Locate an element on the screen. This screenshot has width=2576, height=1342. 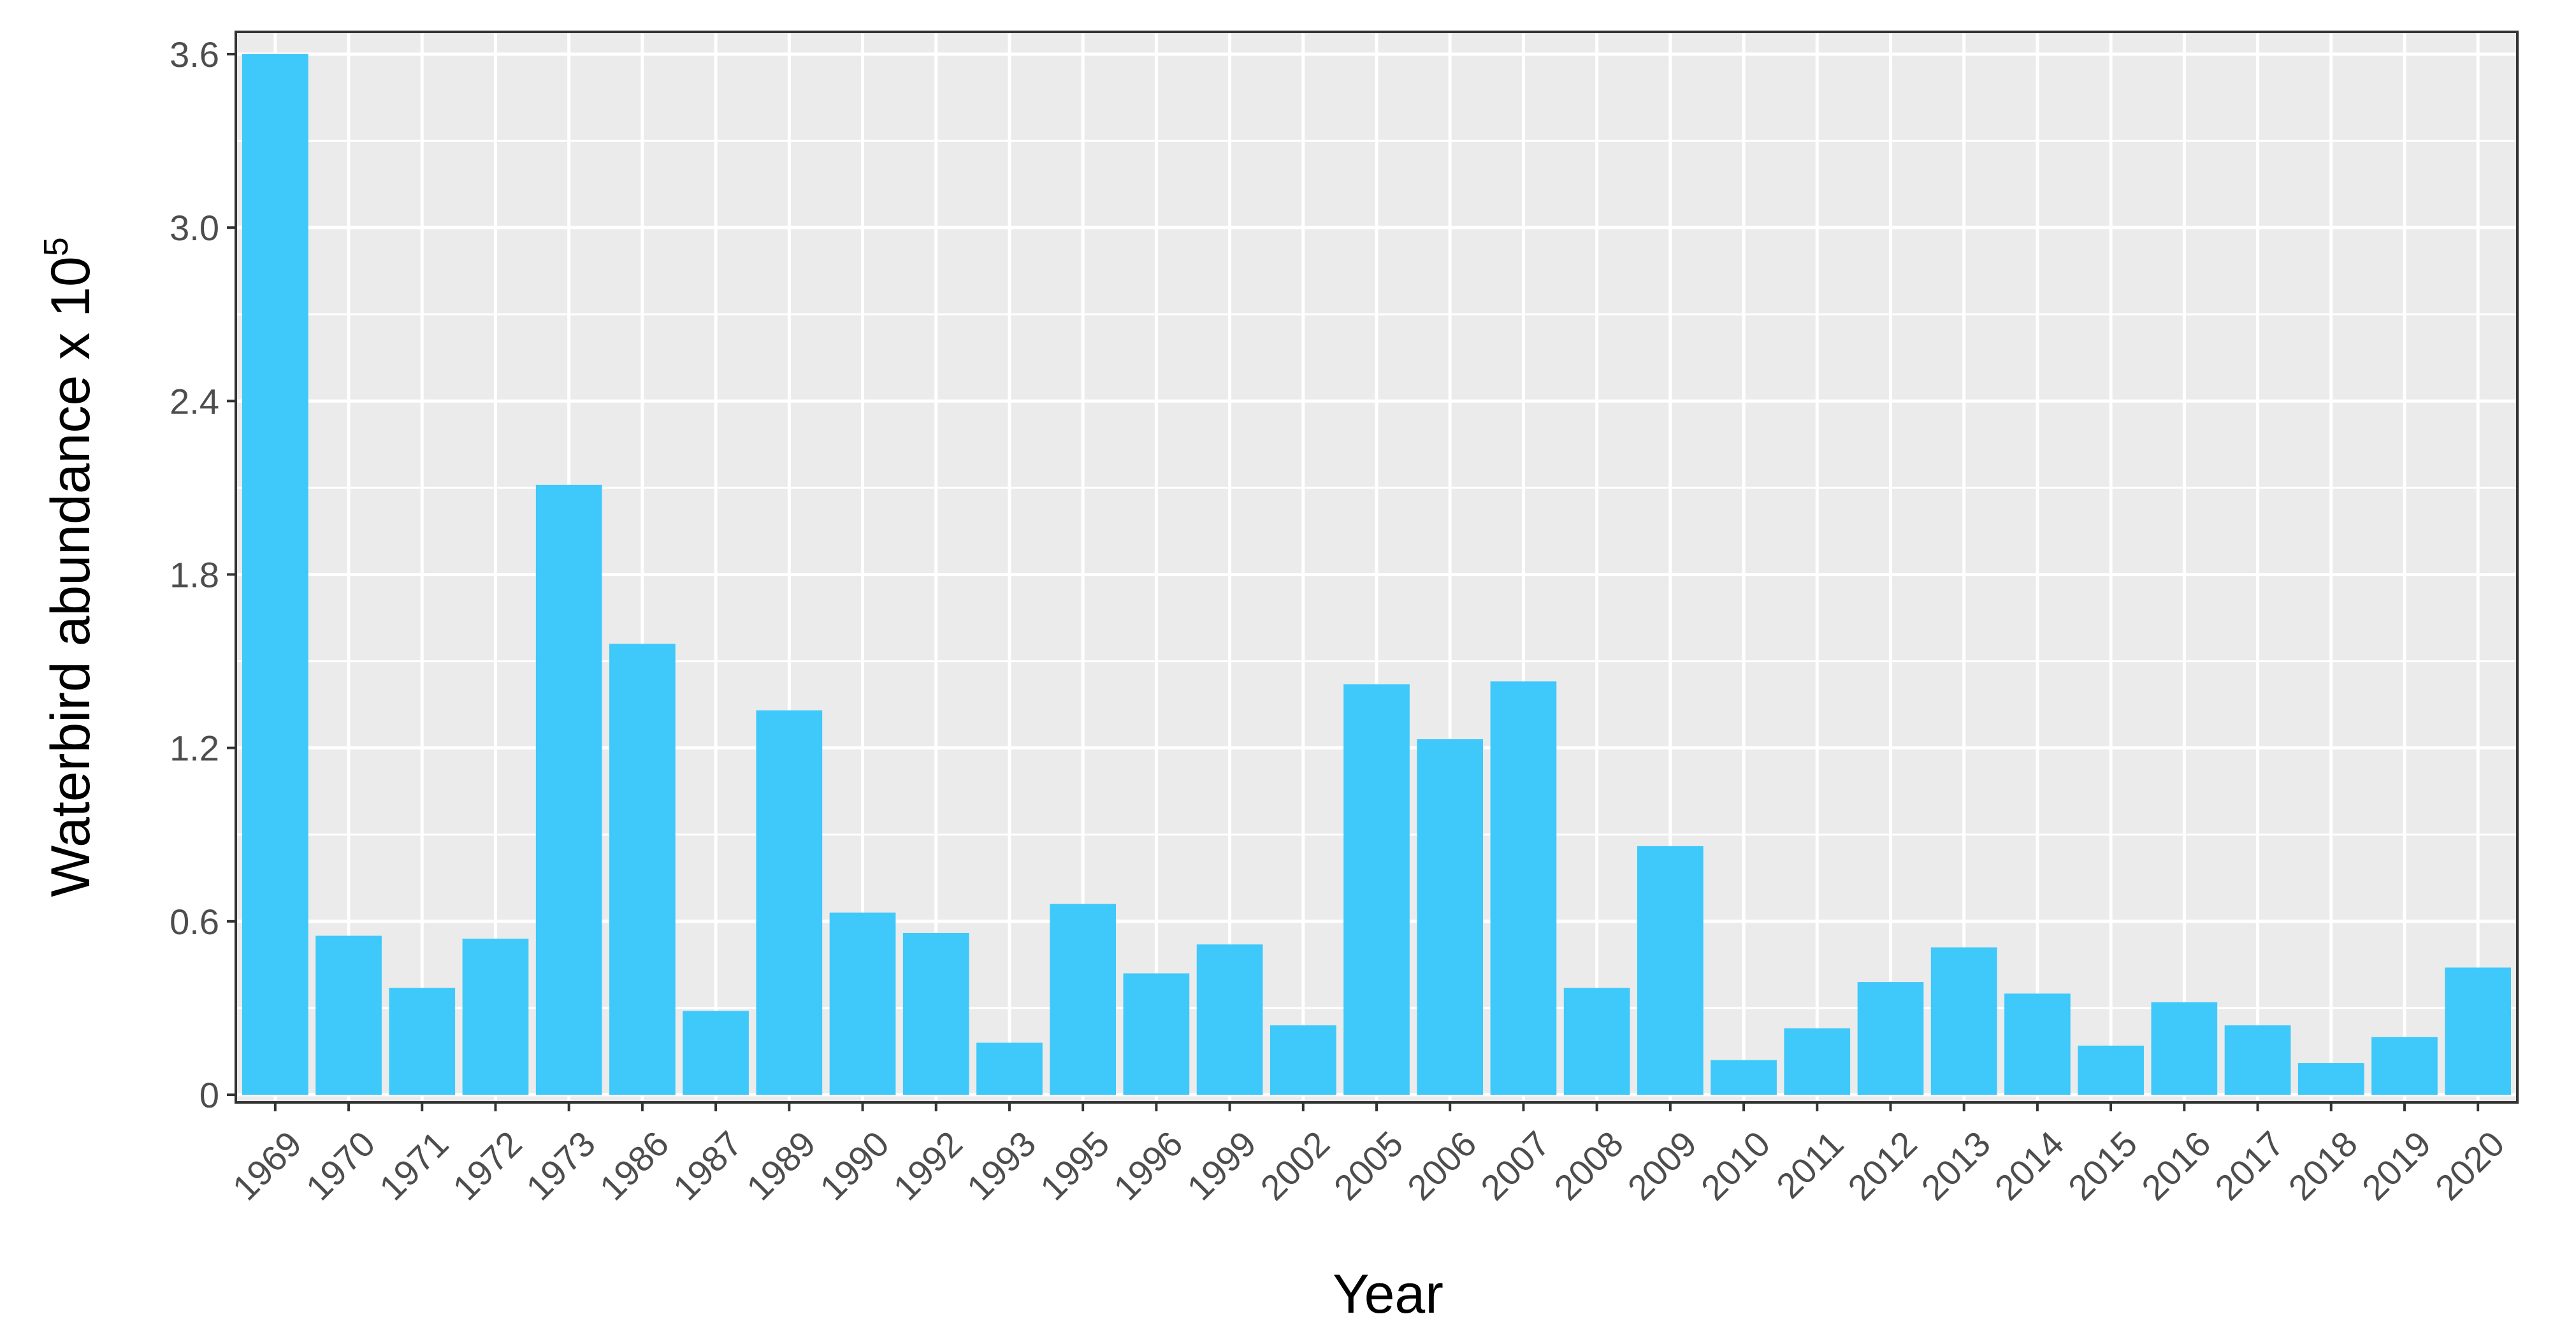
x-tick-label: 1972 is located at coordinates (487, 1165).